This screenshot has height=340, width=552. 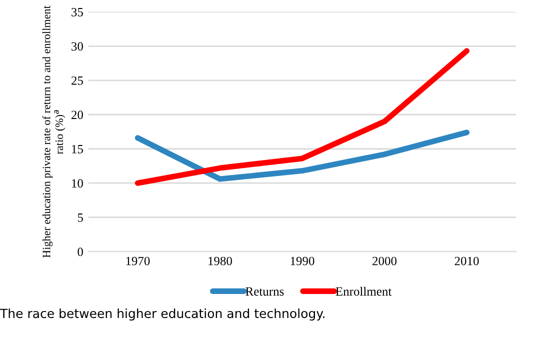 I want to click on x-tick-label: 1990, so click(x=302, y=261).